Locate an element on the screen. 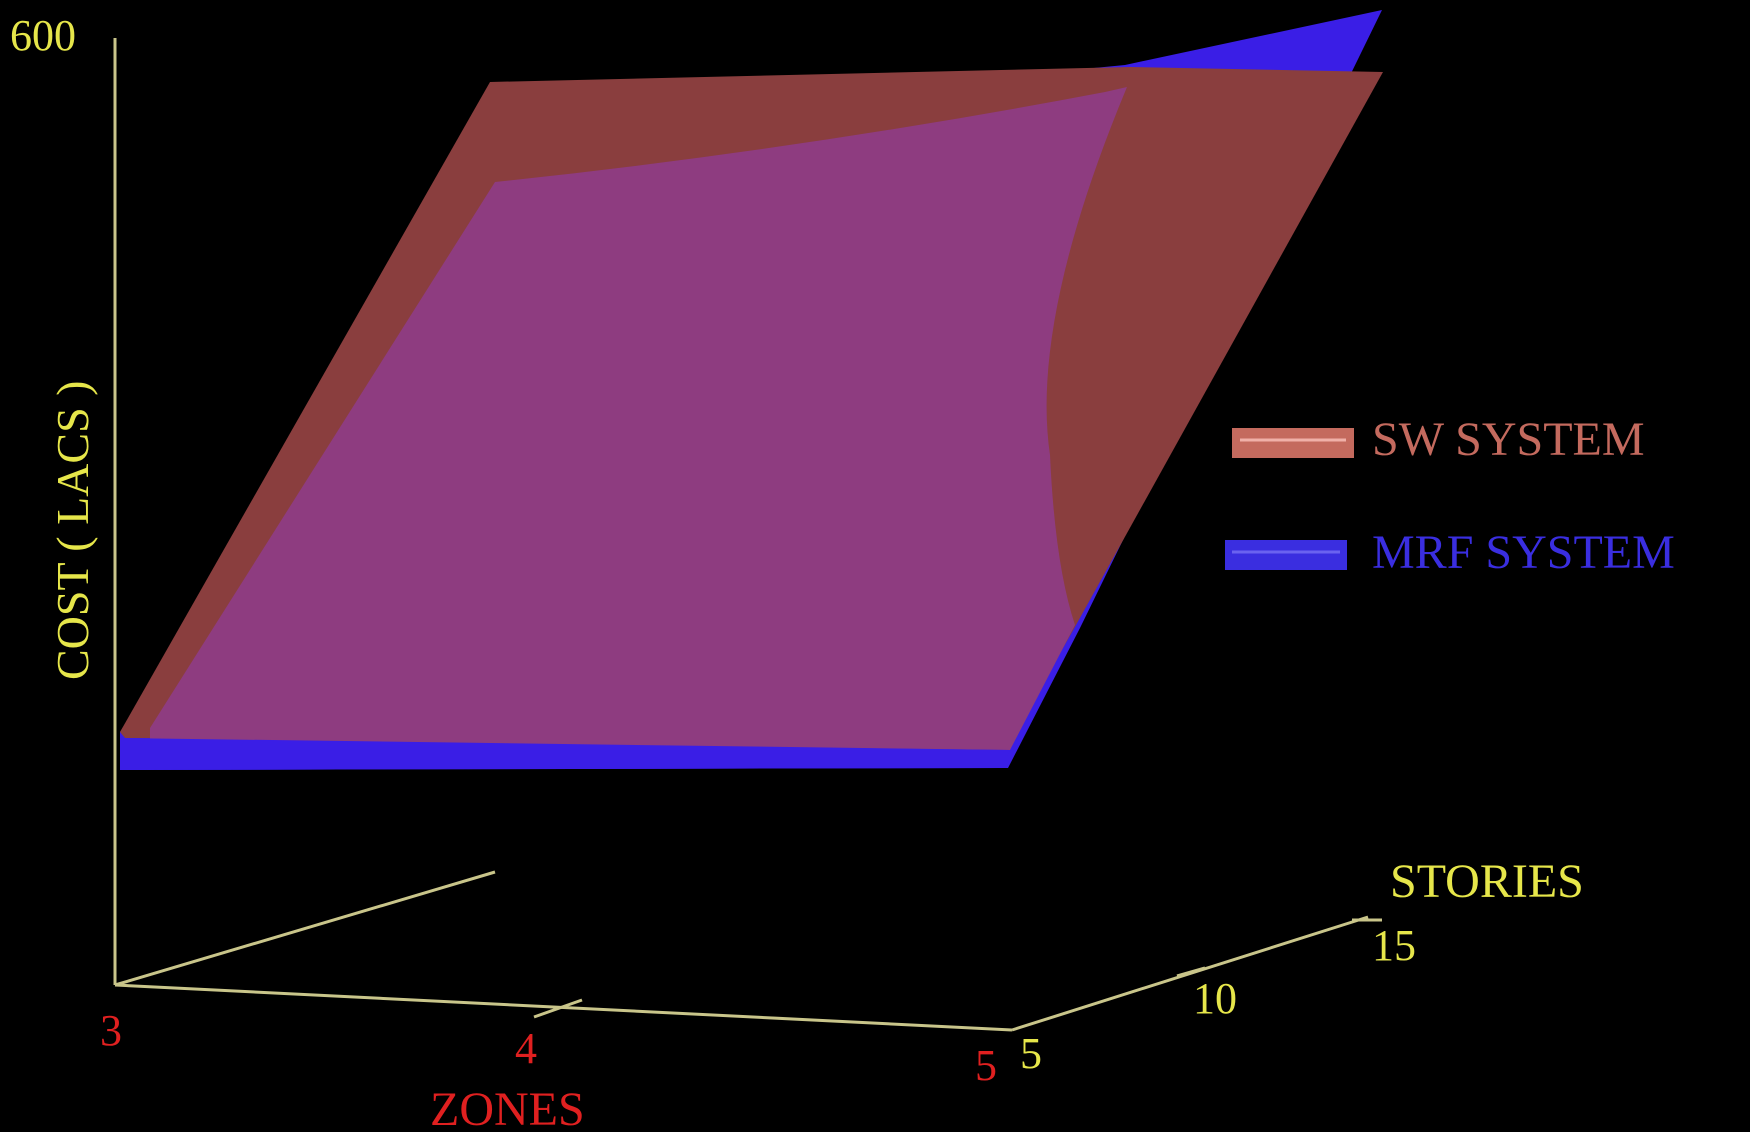 The width and height of the screenshot is (1750, 1132). y-tick-label-5: 5 is located at coordinates (1031, 1053).